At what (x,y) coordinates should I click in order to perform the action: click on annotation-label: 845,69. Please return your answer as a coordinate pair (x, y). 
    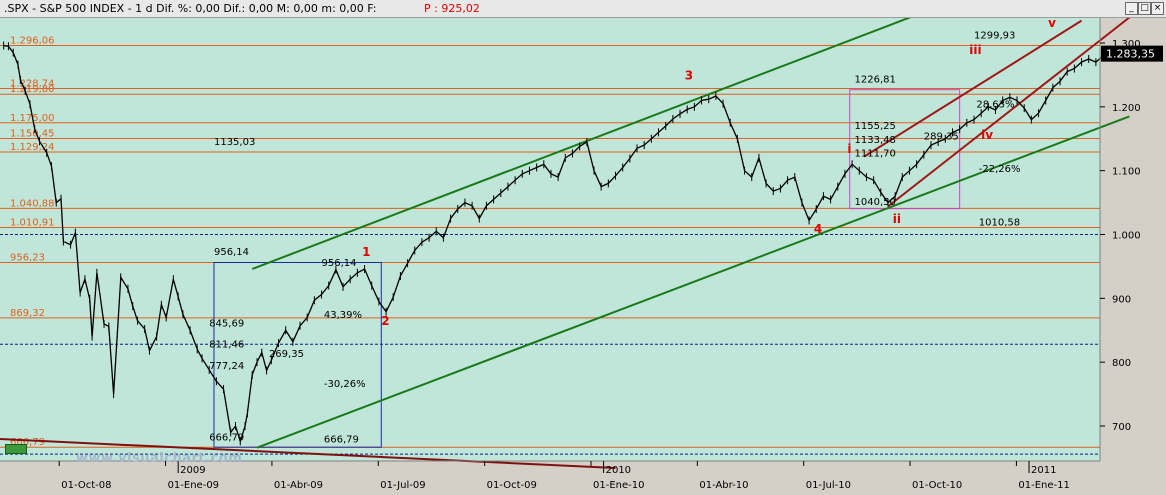
    Looking at the image, I should click on (226, 323).